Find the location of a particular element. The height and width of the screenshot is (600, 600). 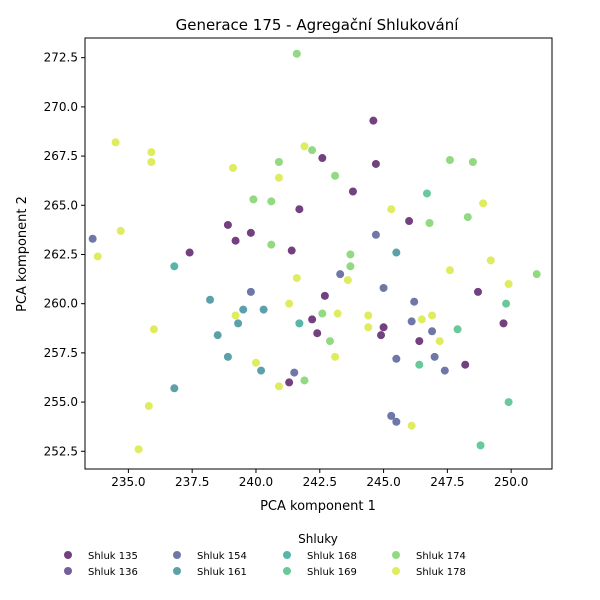

y-tick-label: 267.5 is located at coordinates (61, 156).